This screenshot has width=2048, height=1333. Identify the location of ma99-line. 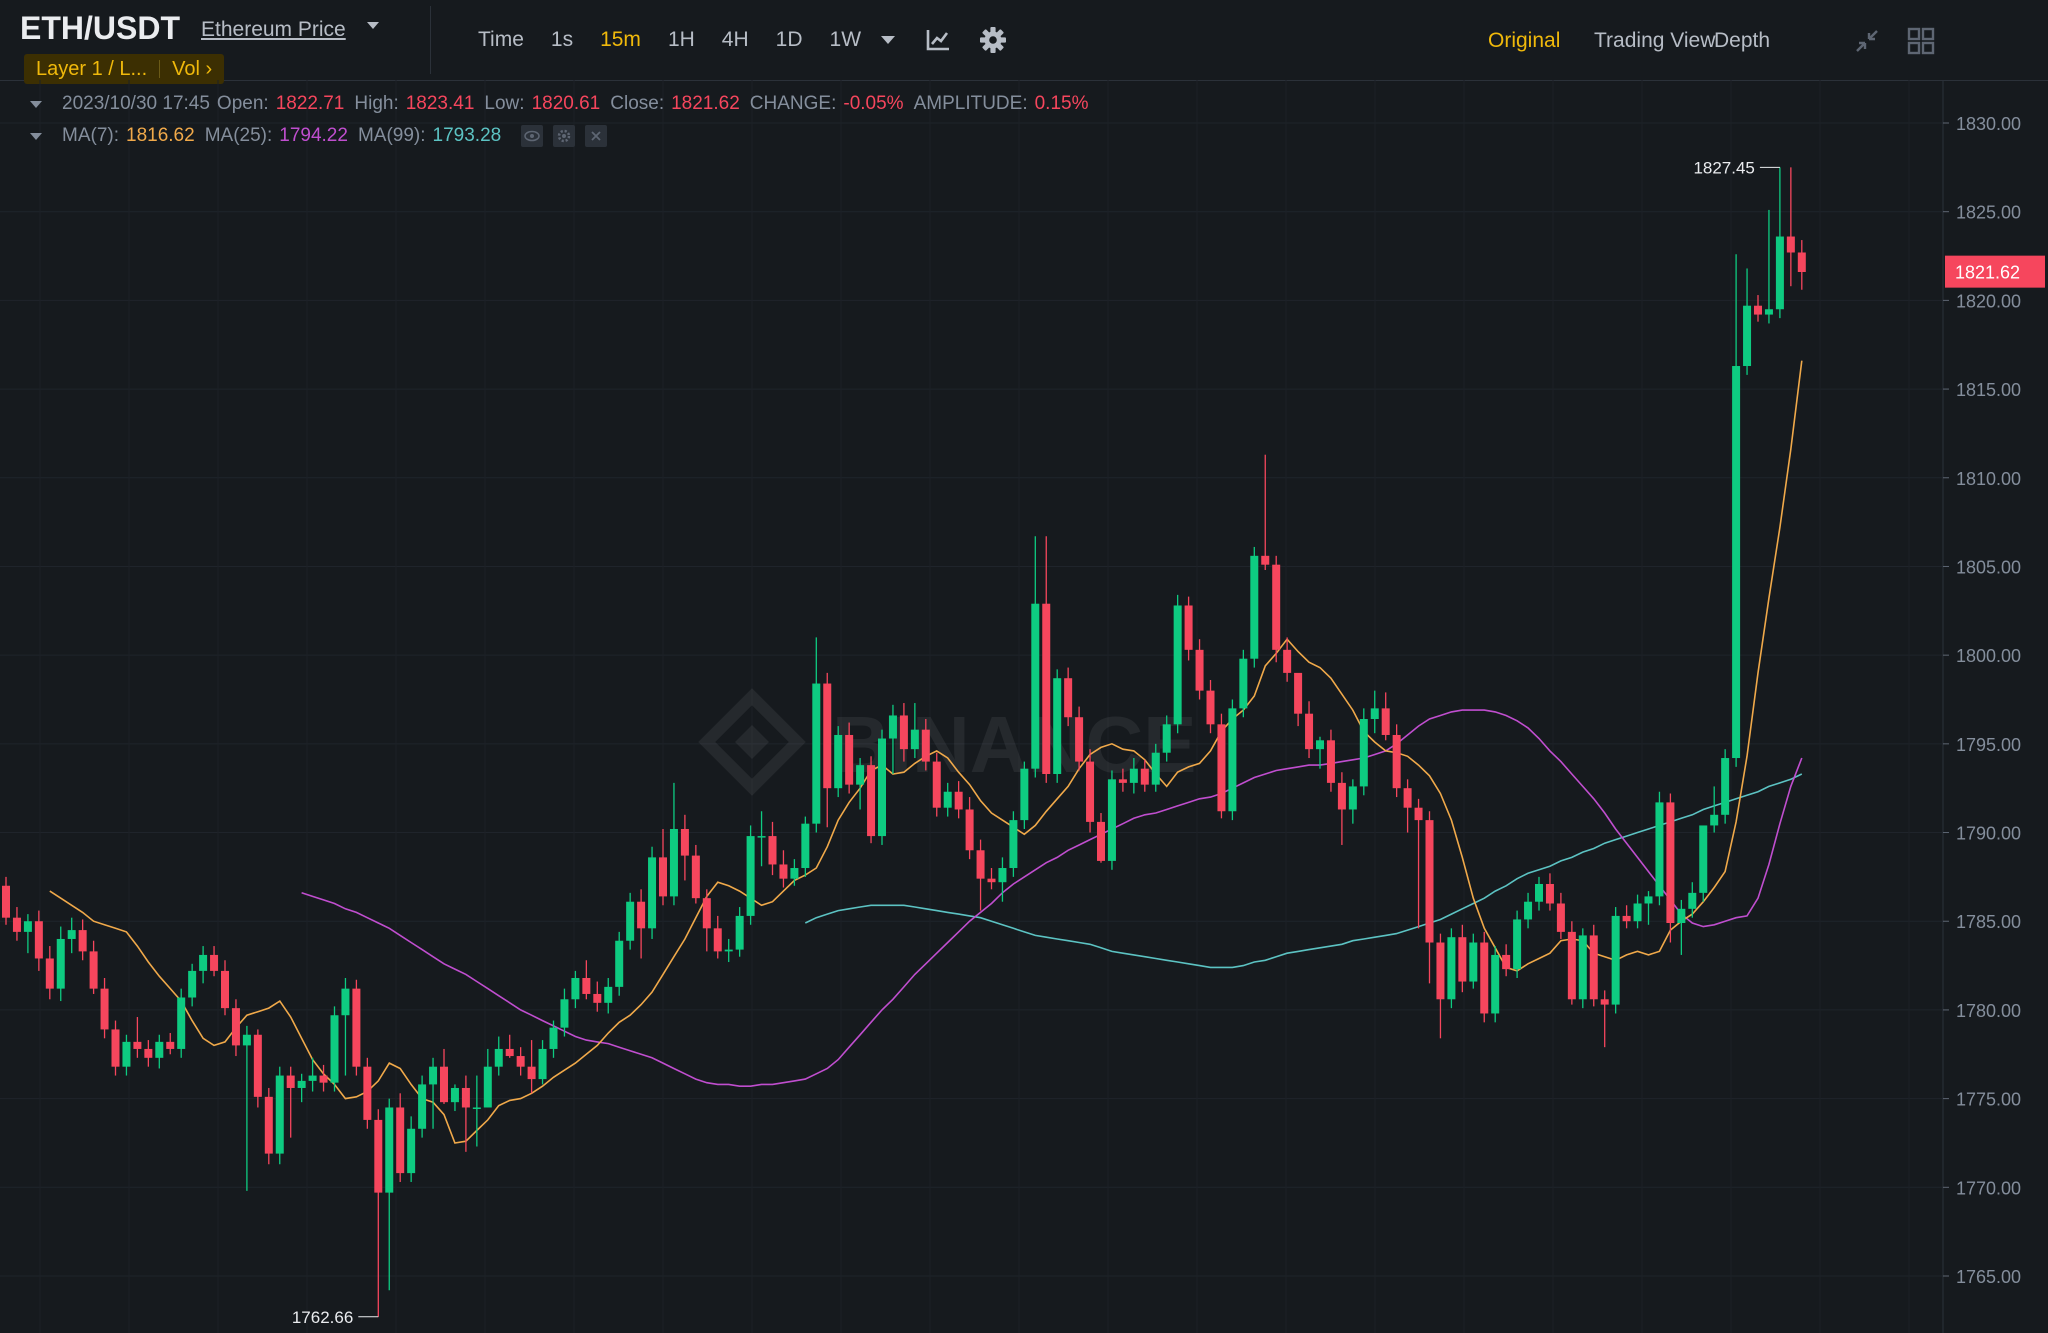
(1303, 871).